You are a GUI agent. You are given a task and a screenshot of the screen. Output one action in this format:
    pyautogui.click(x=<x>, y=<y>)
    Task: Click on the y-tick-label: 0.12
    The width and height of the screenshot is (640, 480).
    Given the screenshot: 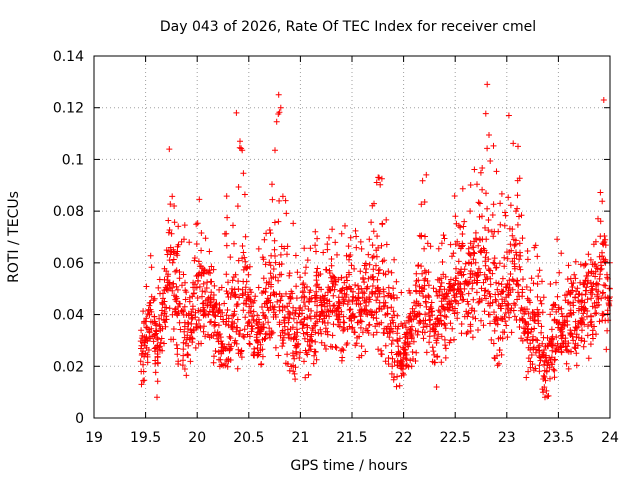 What is the action you would take?
    pyautogui.click(x=68, y=109)
    